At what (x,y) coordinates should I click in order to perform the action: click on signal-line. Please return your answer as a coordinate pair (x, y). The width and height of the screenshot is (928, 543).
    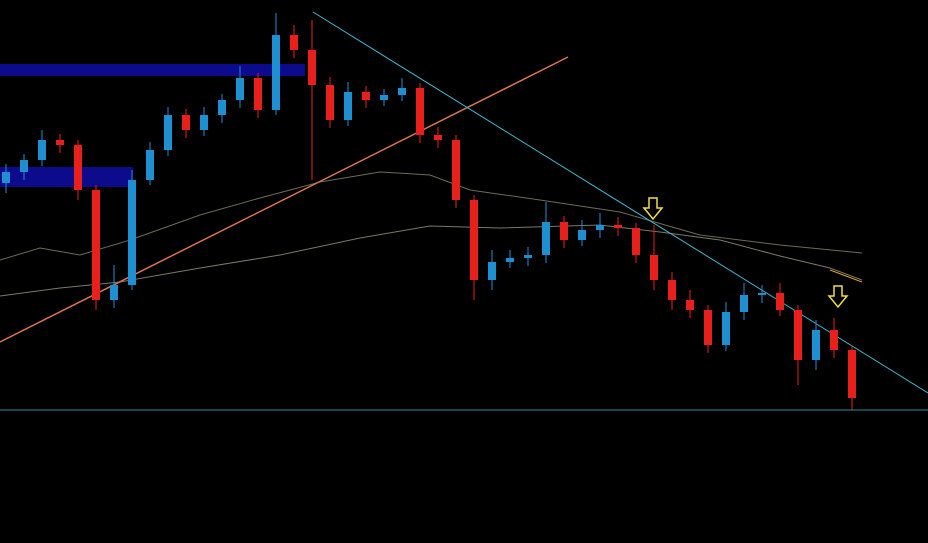
    Looking at the image, I should click on (846, 276).